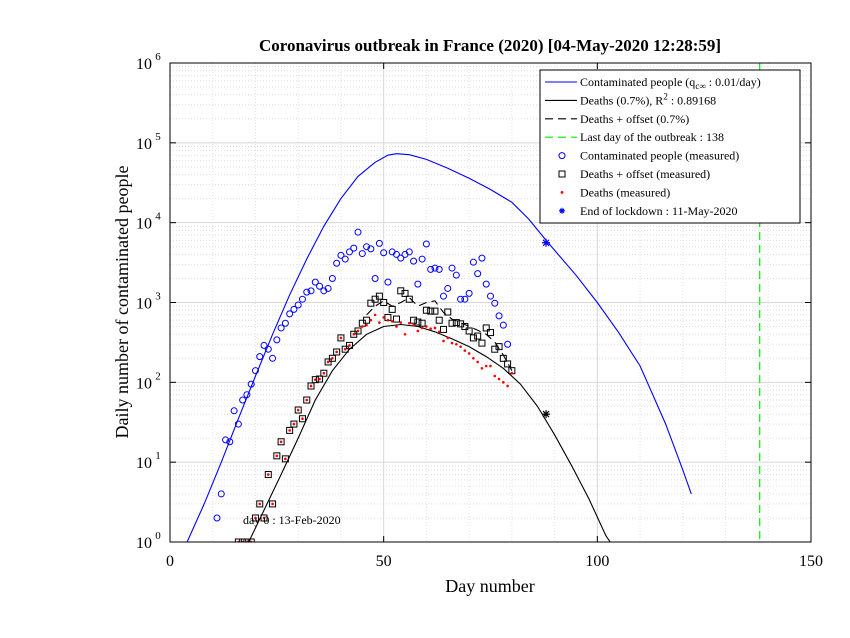 This screenshot has height=638, width=850. I want to click on legend-entry-label: Deaths + offset (0.7%), so click(634, 119).